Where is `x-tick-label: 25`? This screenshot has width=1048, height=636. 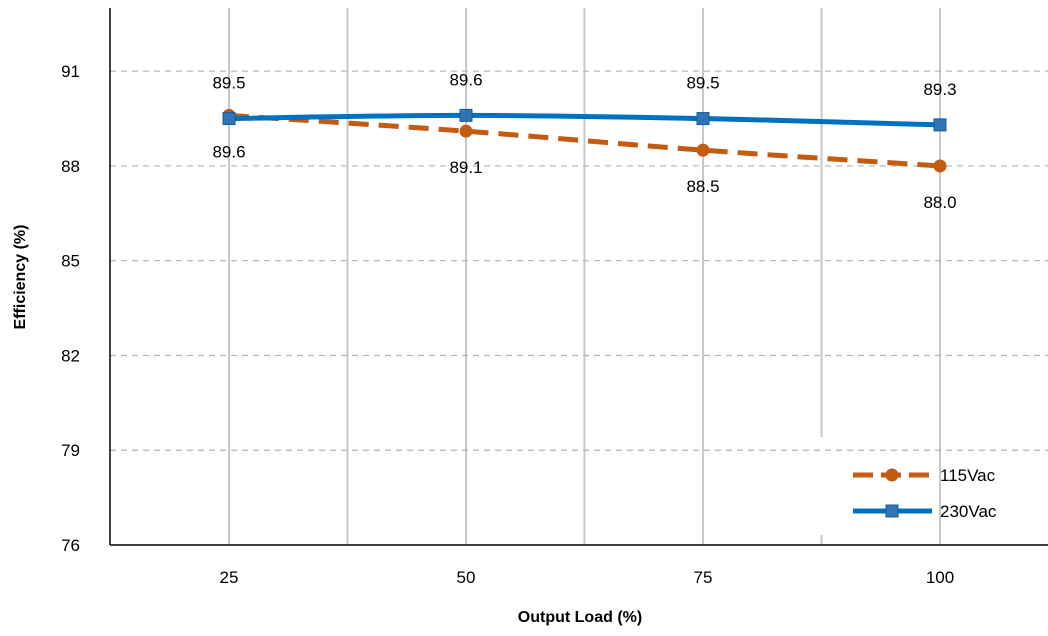 x-tick-label: 25 is located at coordinates (229, 577).